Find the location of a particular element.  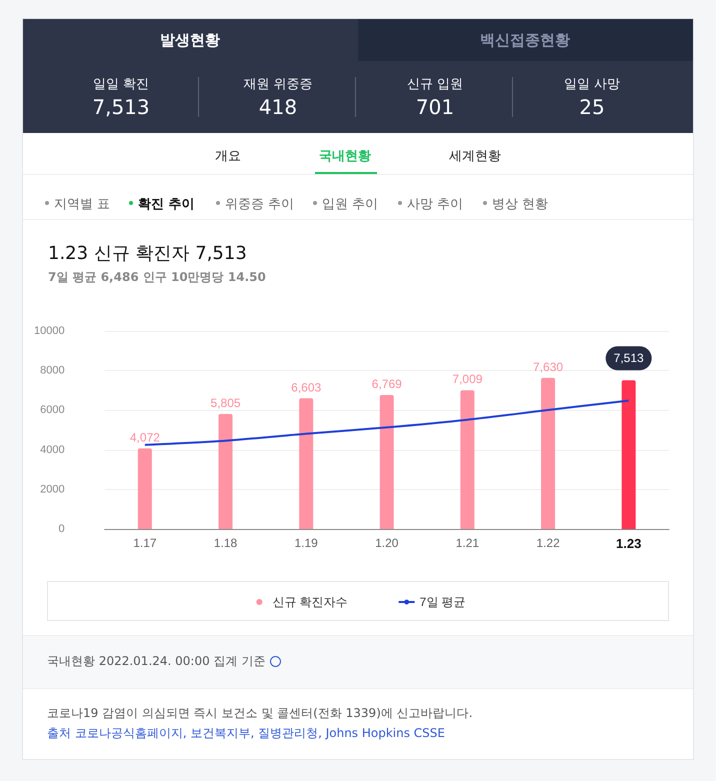

text: 국내현황 2022.01.24. 00:00 집계 기준 is located at coordinates (156, 661).